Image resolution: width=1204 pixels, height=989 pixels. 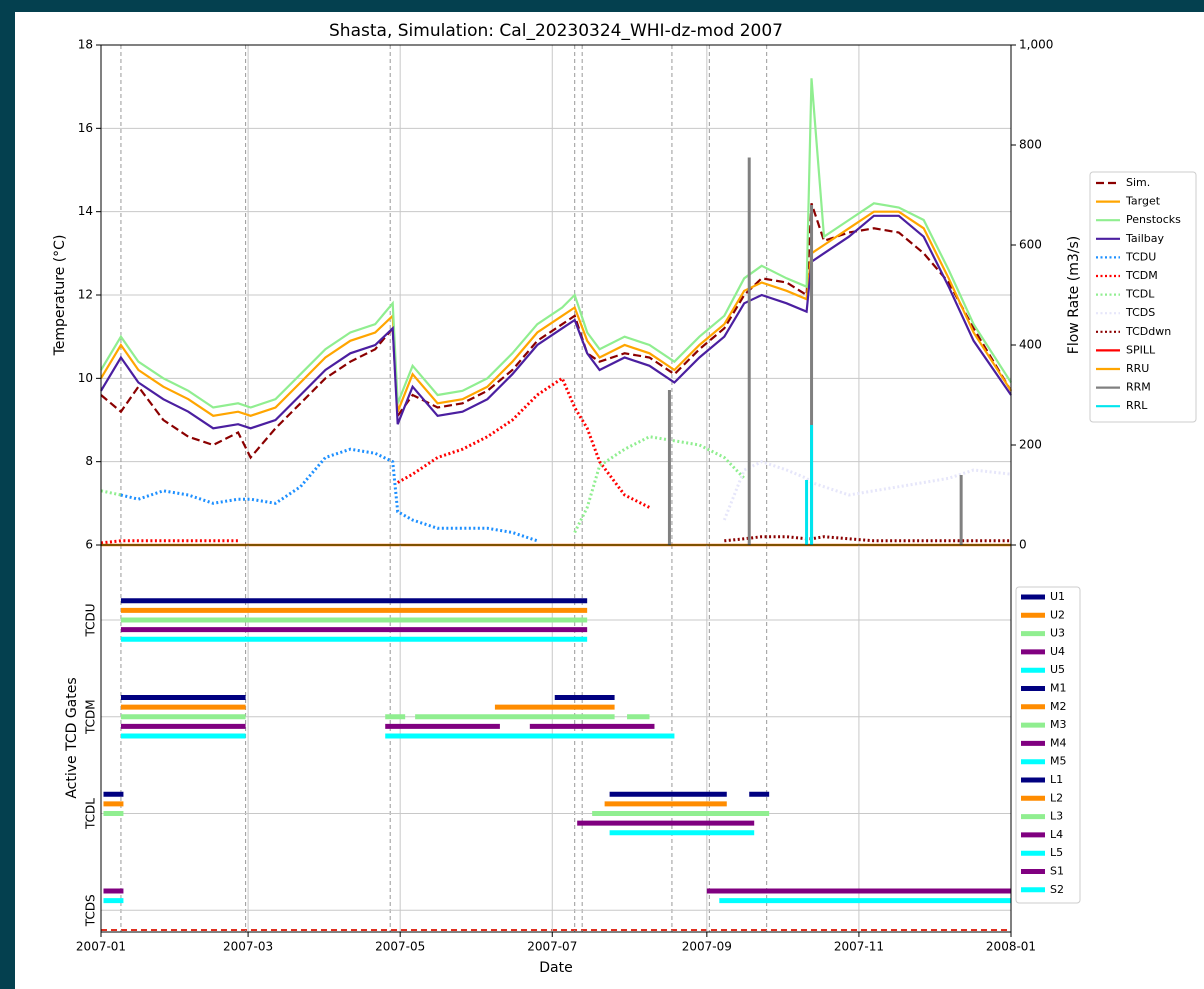 I want to click on y-tick-label: 16, so click(x=85, y=128).